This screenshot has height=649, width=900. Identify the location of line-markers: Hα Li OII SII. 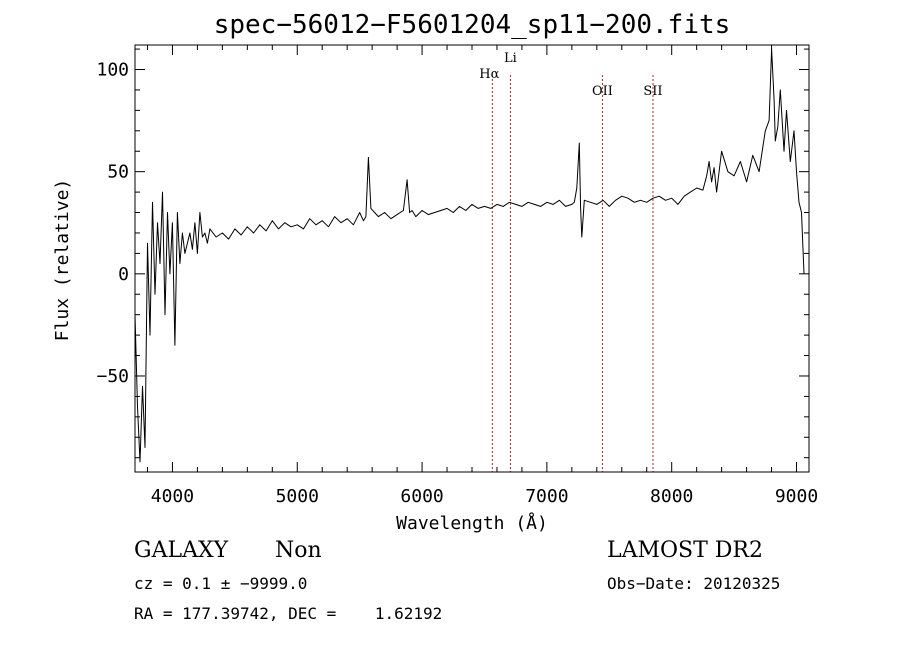
(571, 261).